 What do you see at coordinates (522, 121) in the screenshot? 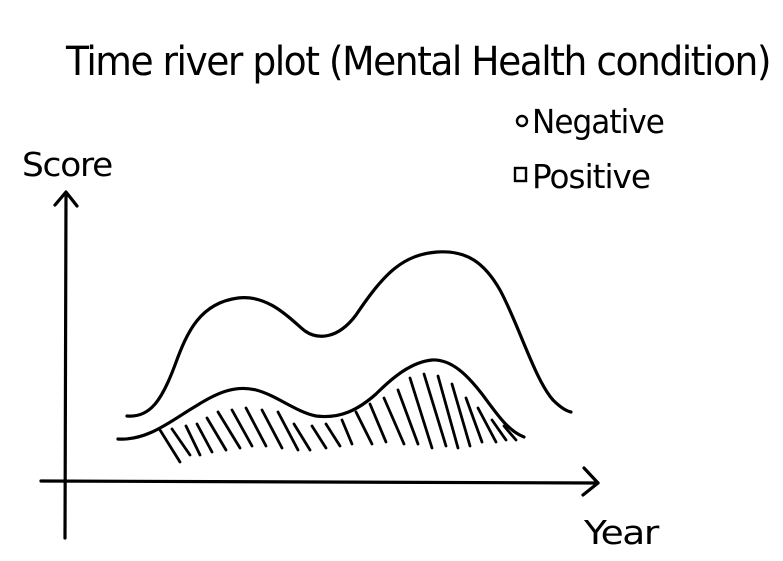
I see `negative-marker-icon` at bounding box center [522, 121].